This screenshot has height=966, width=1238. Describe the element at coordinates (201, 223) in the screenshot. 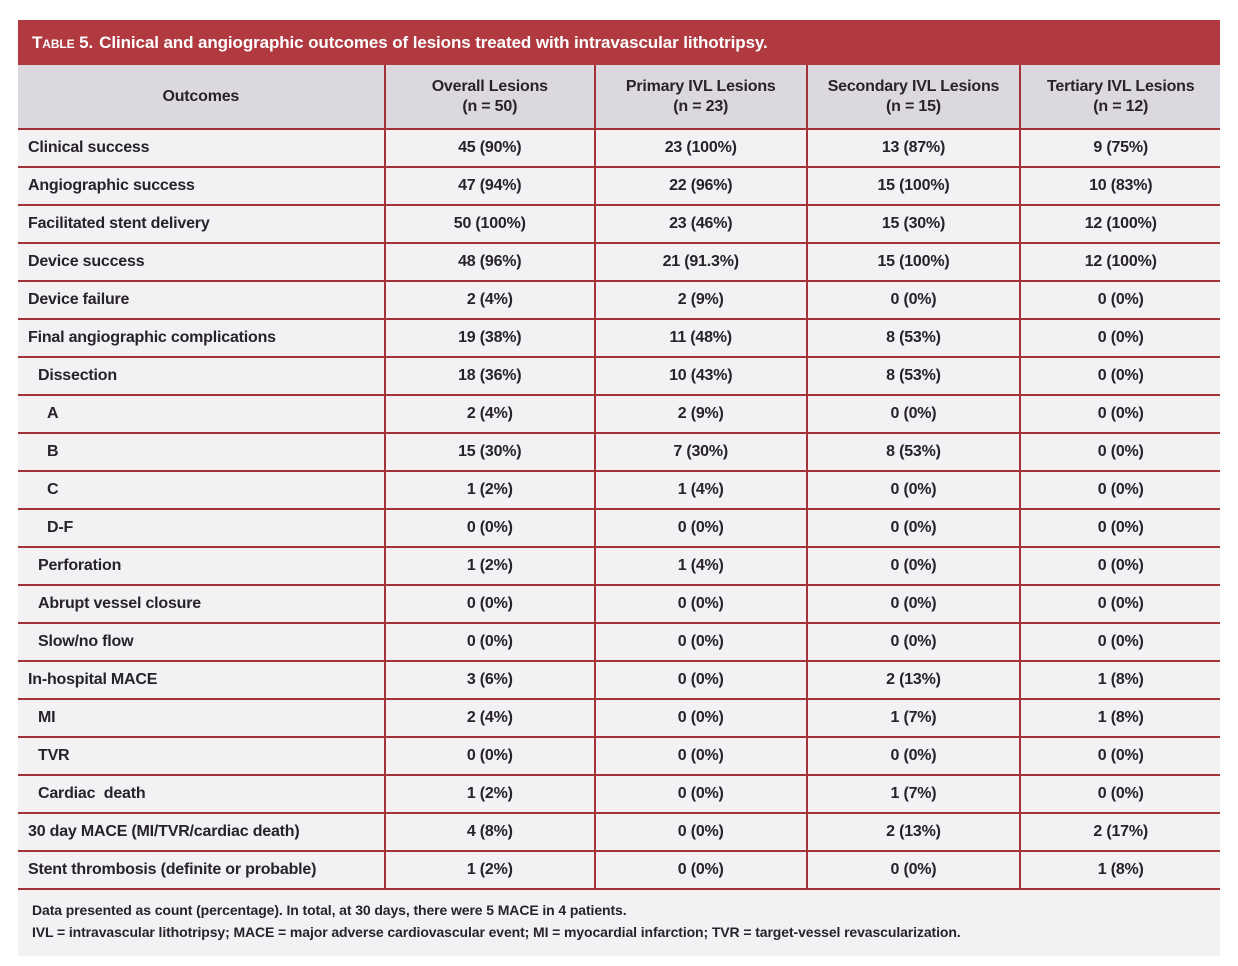

I see `outcome-label: Facilitated stent delivery` at that location.